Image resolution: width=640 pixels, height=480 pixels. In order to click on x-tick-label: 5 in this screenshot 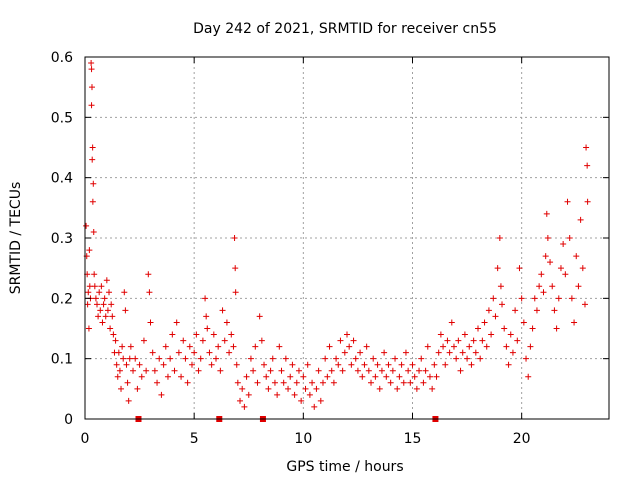, I will do `click(194, 439)`.